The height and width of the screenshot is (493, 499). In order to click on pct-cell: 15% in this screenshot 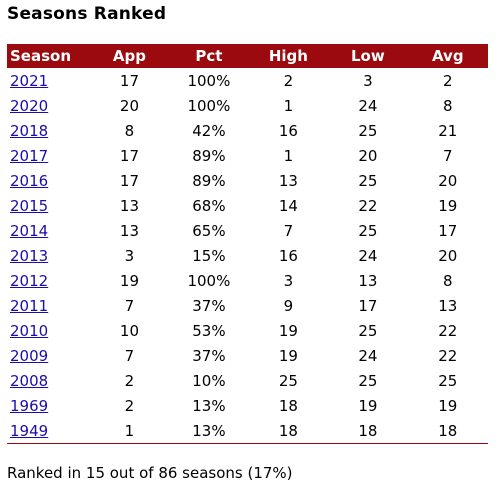, I will do `click(209, 255)`.